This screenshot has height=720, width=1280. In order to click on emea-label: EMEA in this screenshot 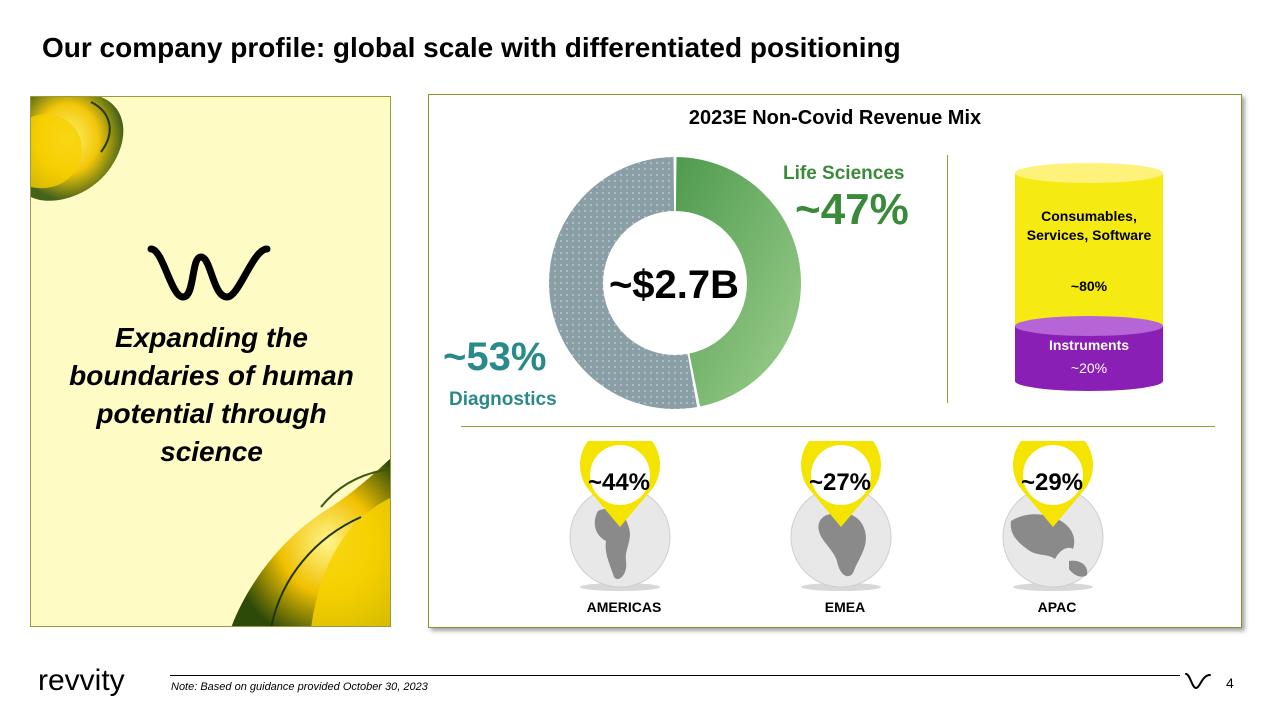, I will do `click(845, 607)`.